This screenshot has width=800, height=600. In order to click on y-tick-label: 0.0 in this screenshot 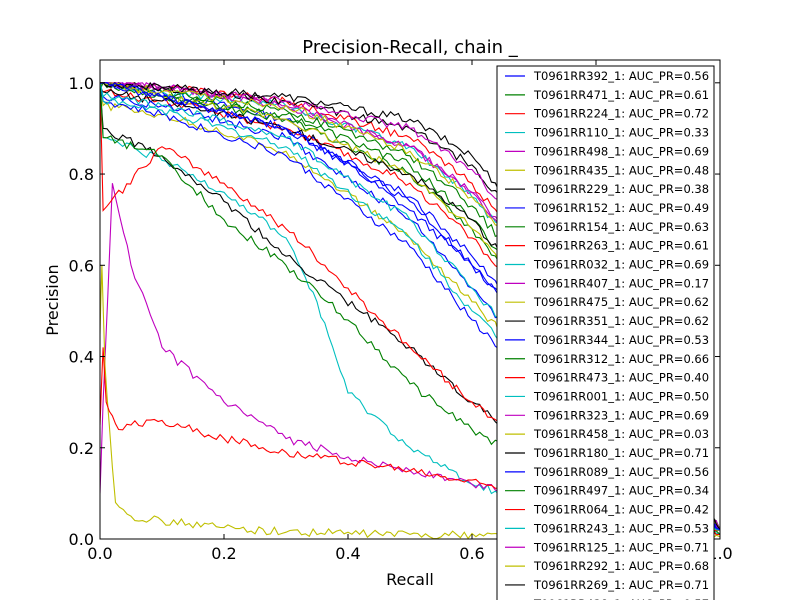, I will do `click(81, 539)`.